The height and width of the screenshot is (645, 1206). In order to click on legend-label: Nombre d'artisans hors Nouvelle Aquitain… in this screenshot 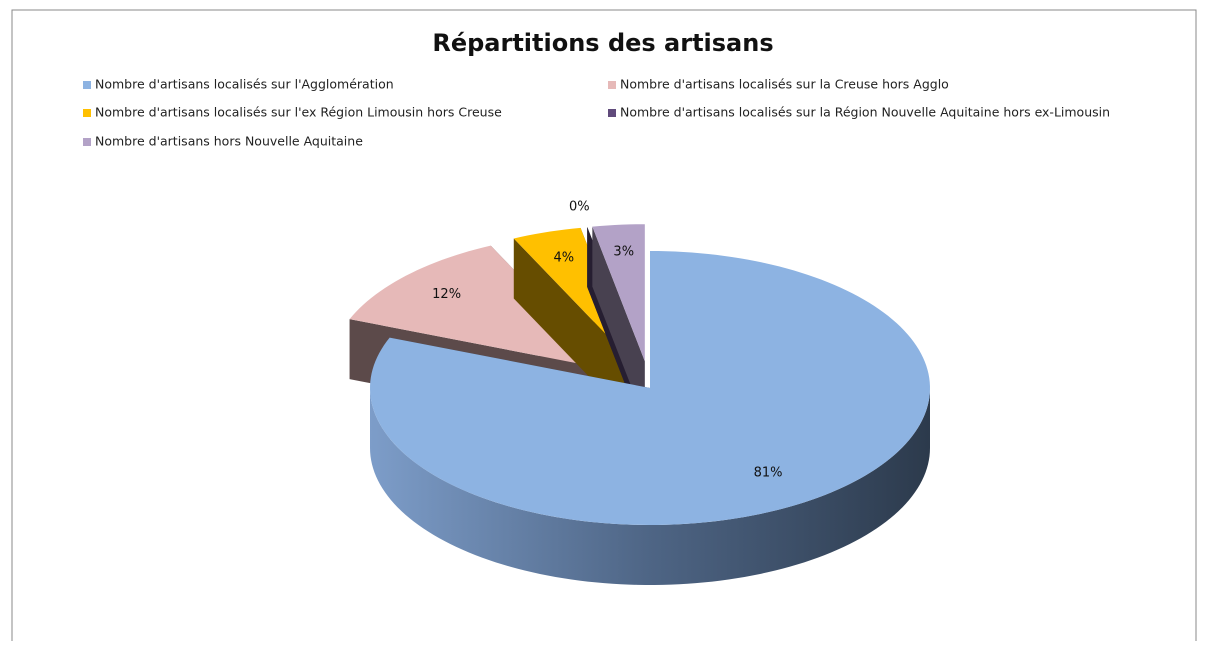, I will do `click(229, 141)`.